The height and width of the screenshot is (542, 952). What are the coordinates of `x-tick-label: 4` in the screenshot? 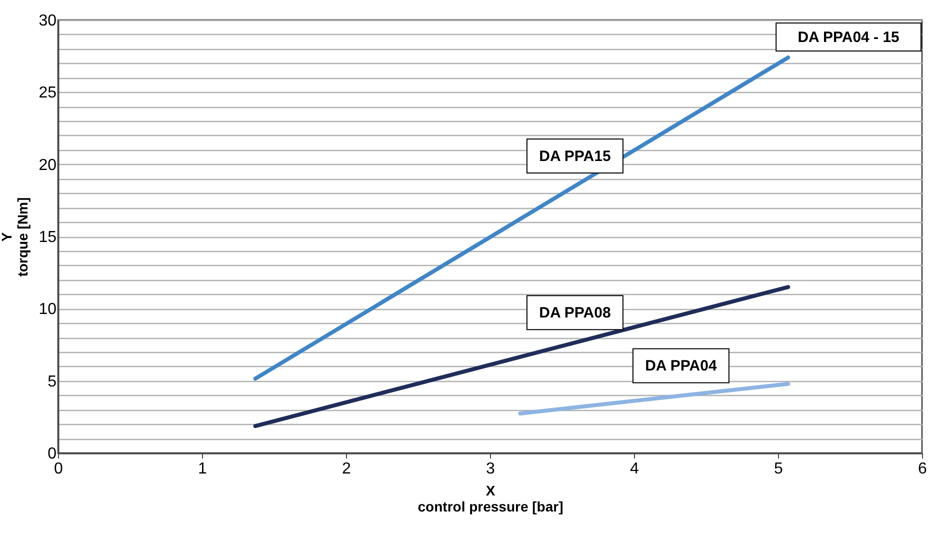 It's located at (635, 469).